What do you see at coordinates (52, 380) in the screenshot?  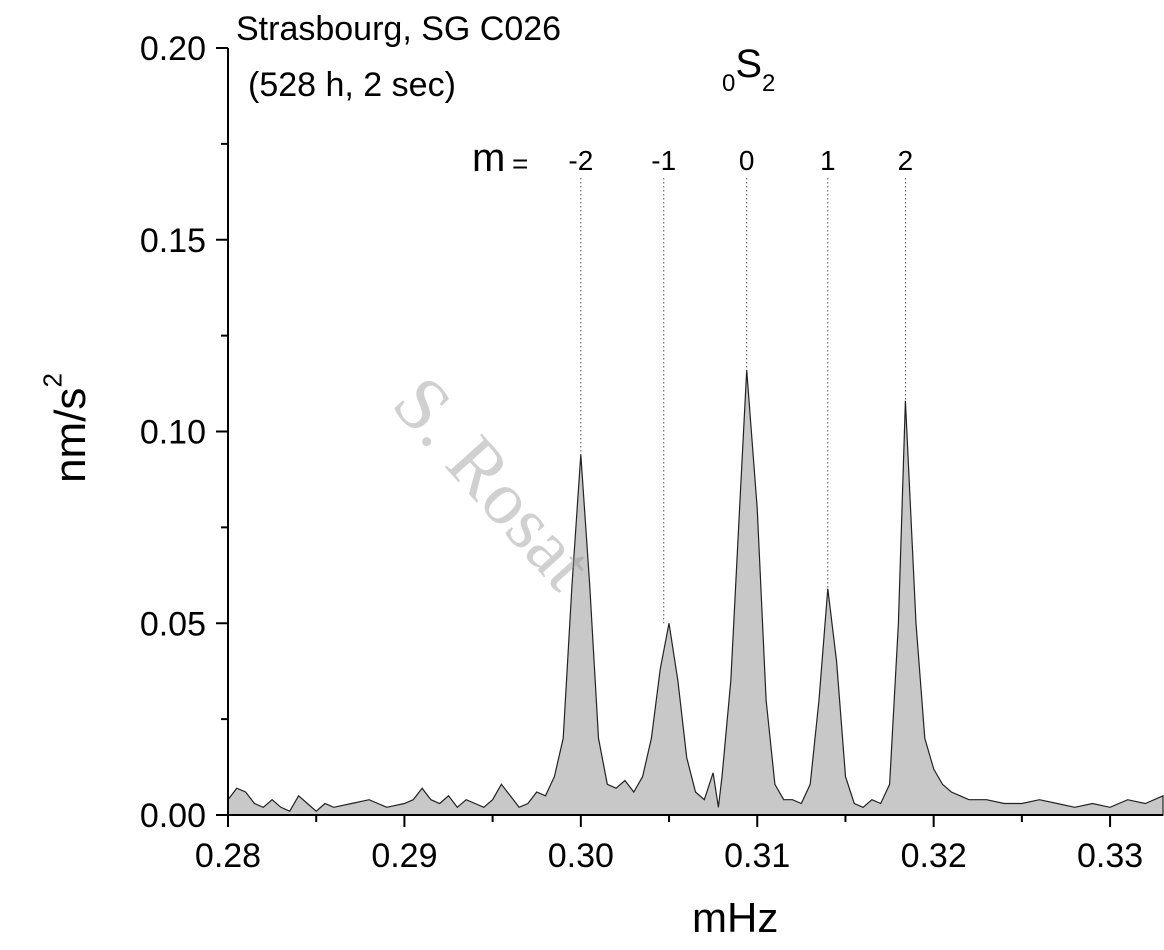 I see `y-axis-label-exponent: 2` at bounding box center [52, 380].